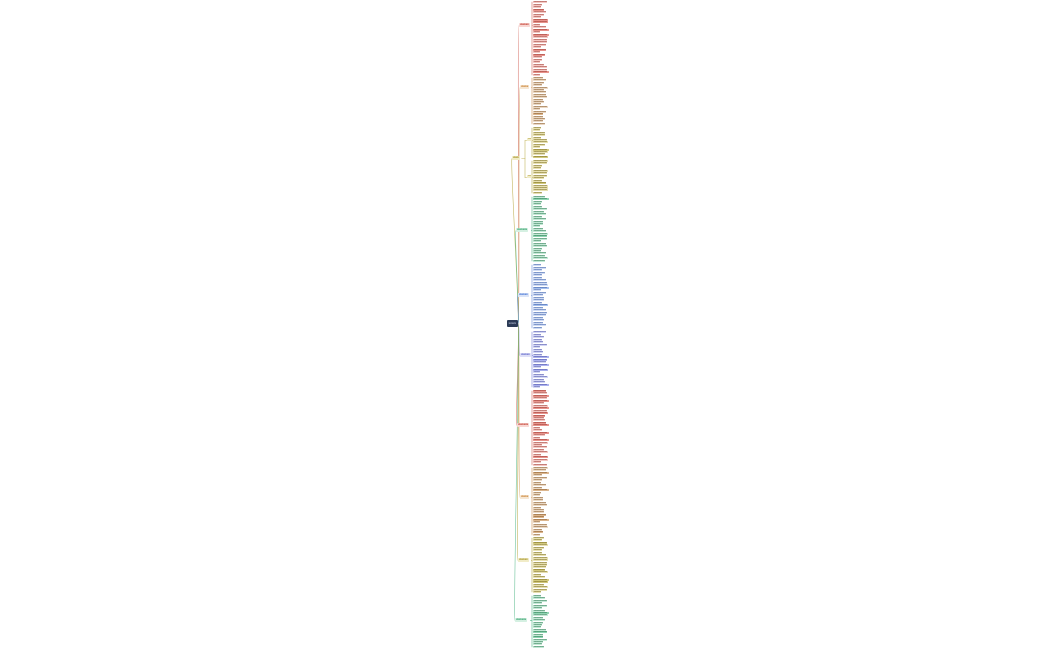  What do you see at coordinates (523, 295) in the screenshot?
I see `branch-label-b5: xxxxxx` at bounding box center [523, 295].